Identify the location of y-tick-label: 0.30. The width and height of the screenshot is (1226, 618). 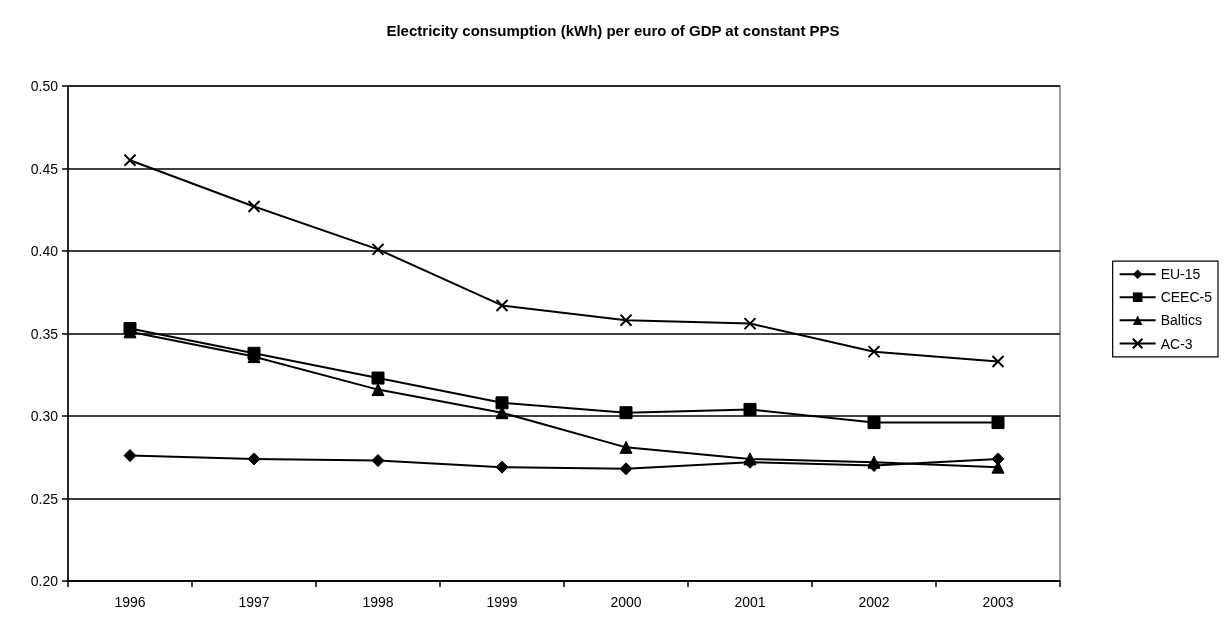
(44, 416).